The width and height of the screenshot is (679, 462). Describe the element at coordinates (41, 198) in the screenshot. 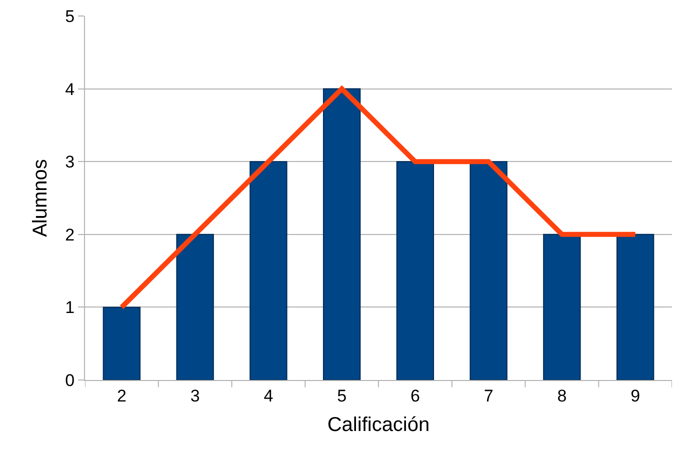

I see `y-axis-title: Alumnos` at that location.